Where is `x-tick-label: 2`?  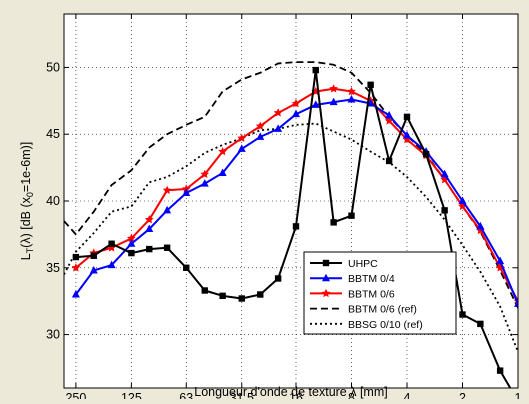 x-tick-label: 2 is located at coordinates (462, 395).